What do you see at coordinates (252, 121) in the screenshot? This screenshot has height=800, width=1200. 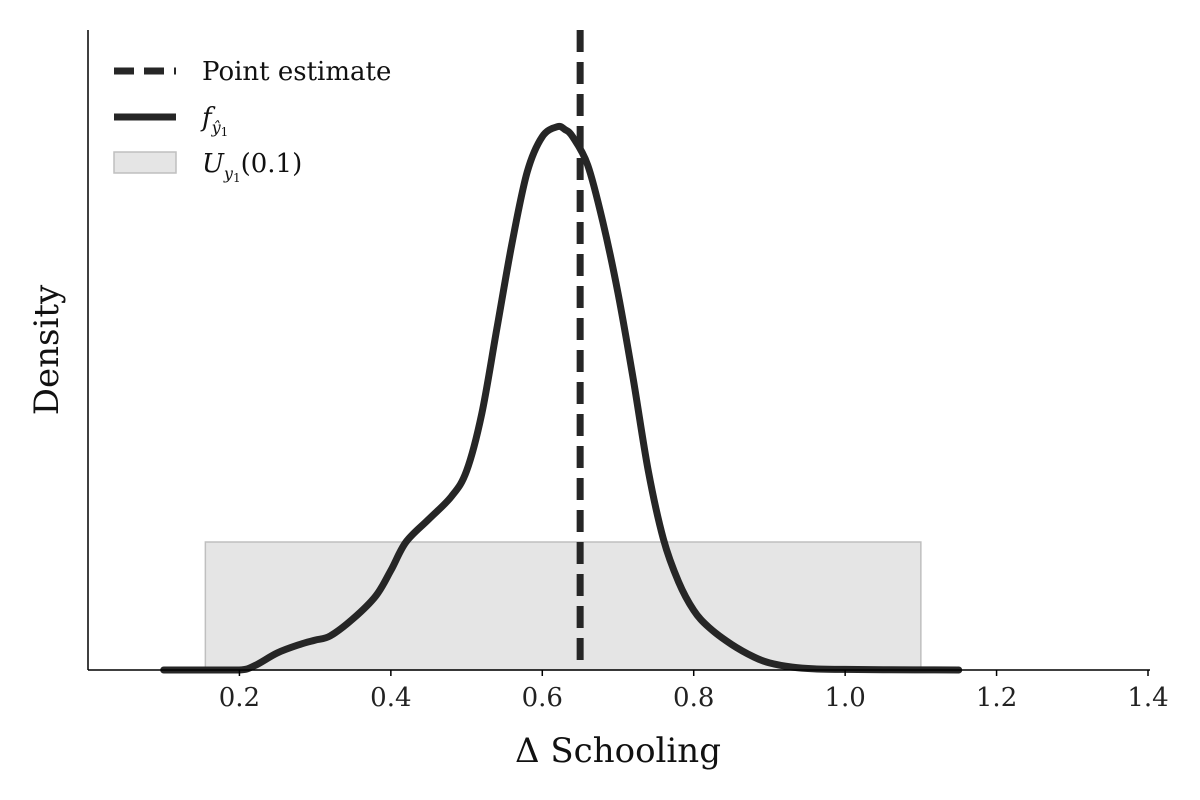 I see `legend: Point estimate fŷ1 Uy1(0.1)` at bounding box center [252, 121].